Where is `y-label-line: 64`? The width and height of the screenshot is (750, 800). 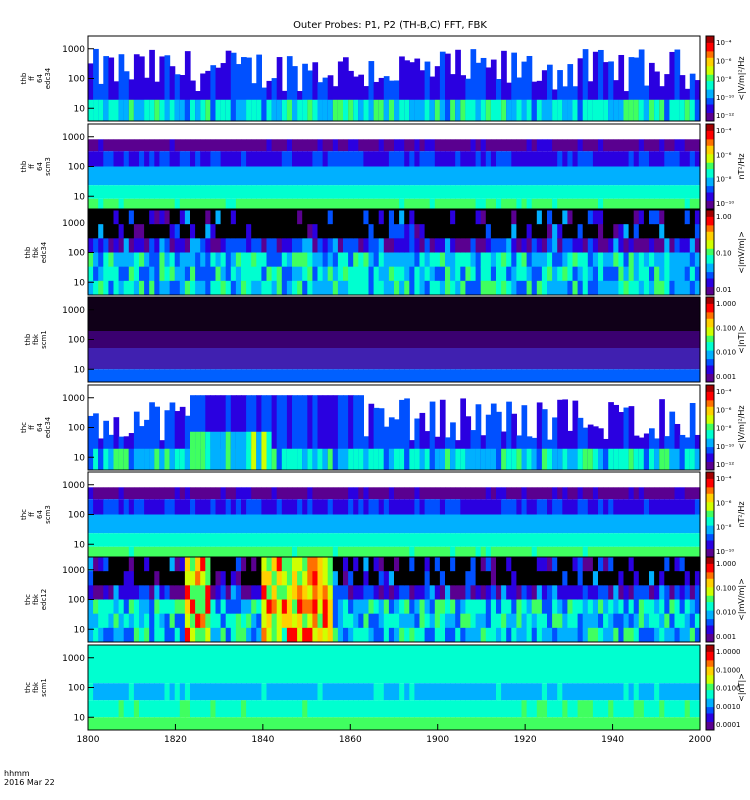
y-label-line: 64 is located at coordinates (40, 166).